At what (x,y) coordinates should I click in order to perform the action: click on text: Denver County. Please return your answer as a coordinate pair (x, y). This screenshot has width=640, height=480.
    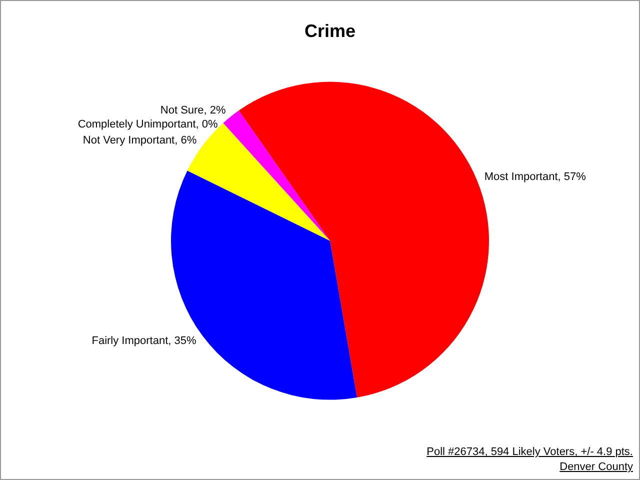
    Looking at the image, I should click on (595, 467).